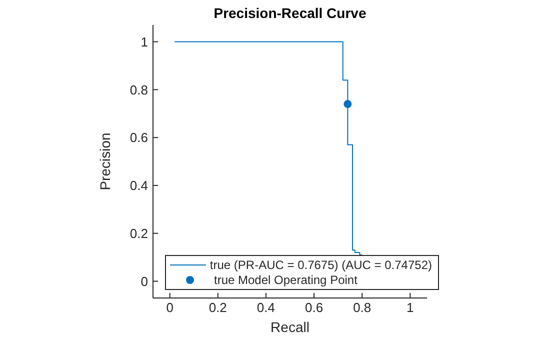 The width and height of the screenshot is (560, 337). What do you see at coordinates (139, 233) in the screenshot?
I see `y-tick-label: 0.2` at bounding box center [139, 233].